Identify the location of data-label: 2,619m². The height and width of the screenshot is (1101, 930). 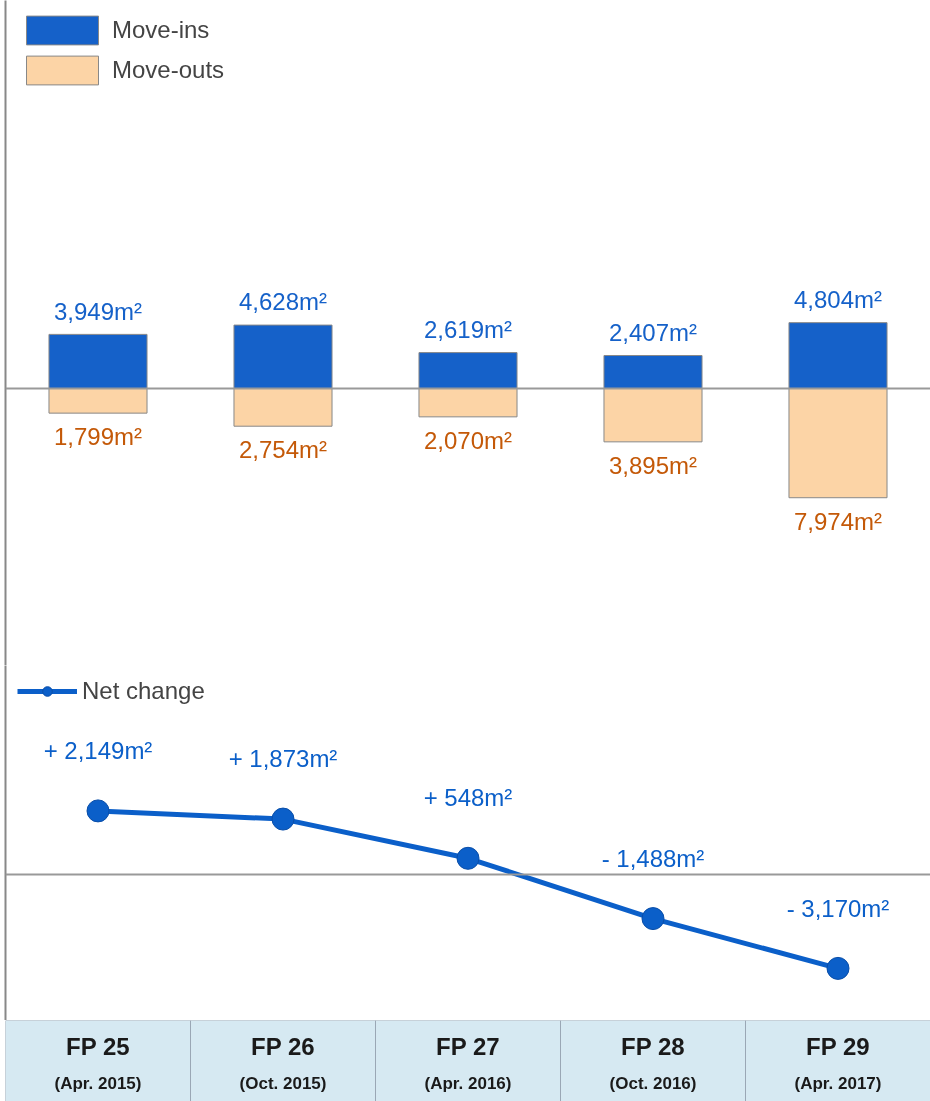
(468, 329).